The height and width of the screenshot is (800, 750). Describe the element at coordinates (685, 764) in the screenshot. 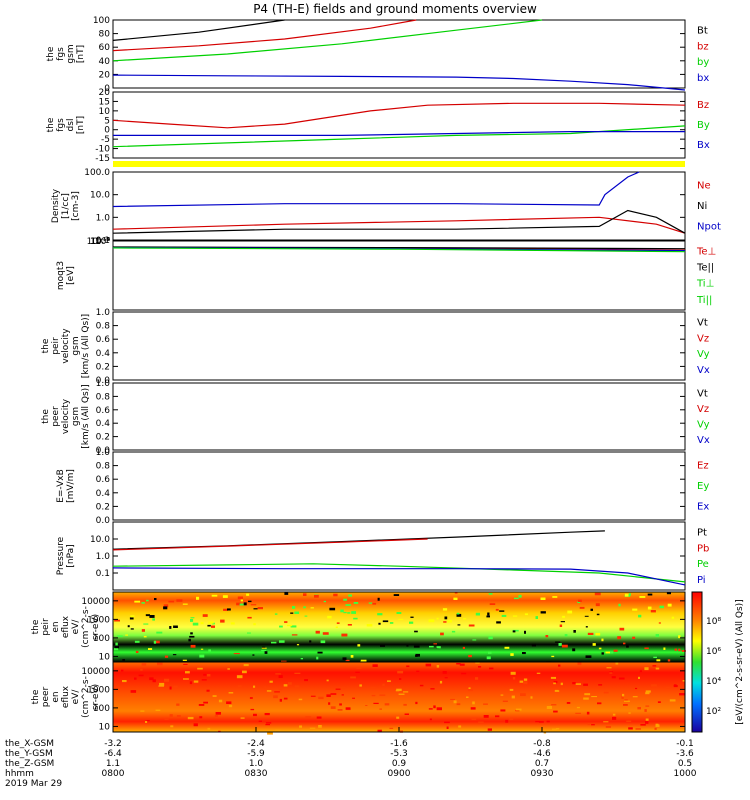

I see `x-axis-row-value: 0.5` at that location.